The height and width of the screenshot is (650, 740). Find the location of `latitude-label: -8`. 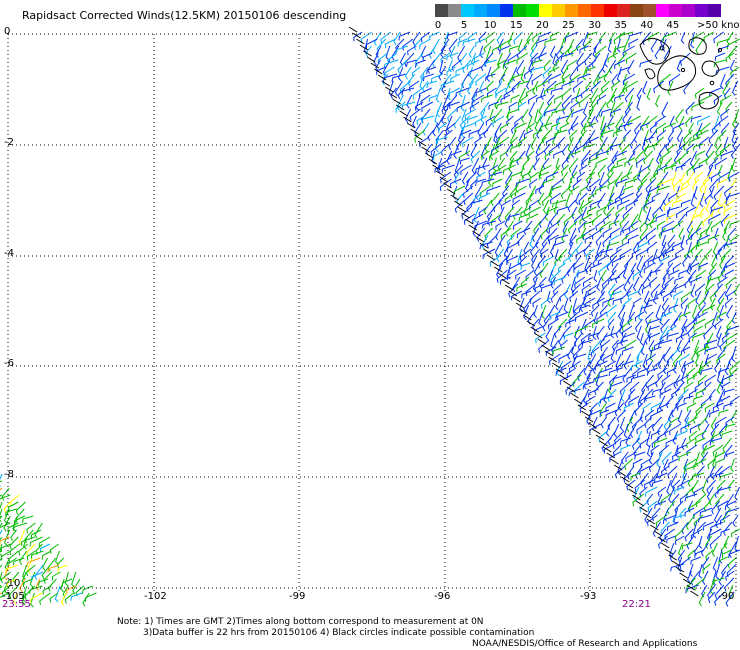

latitude-label: -8 is located at coordinates (9, 474).